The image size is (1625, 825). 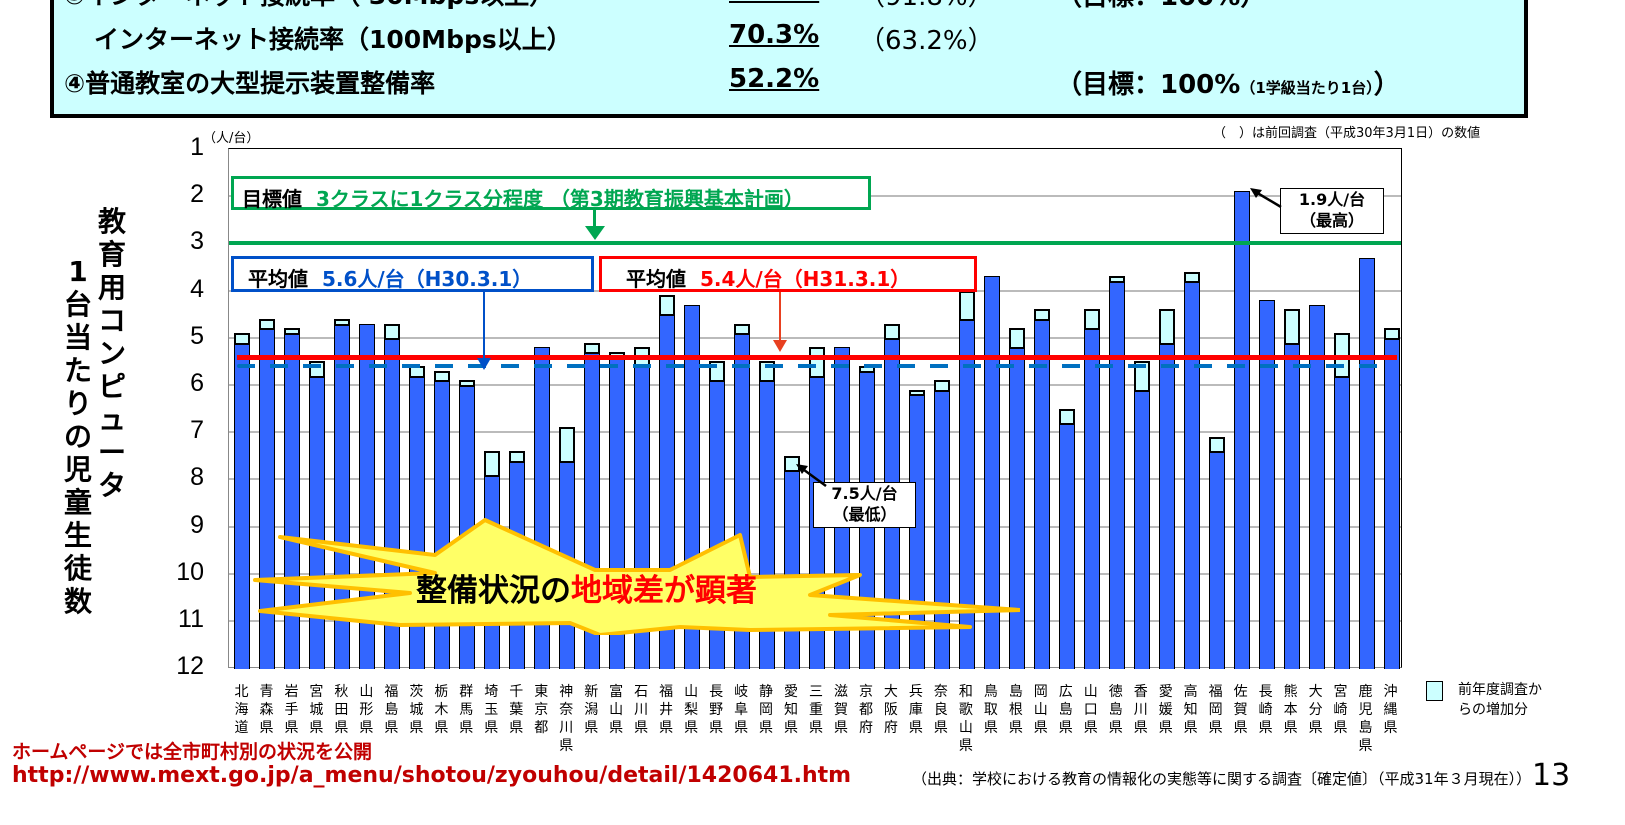 What do you see at coordinates (840, 710) in the screenshot?
I see `x-tick-label: 滋賀県` at bounding box center [840, 710].